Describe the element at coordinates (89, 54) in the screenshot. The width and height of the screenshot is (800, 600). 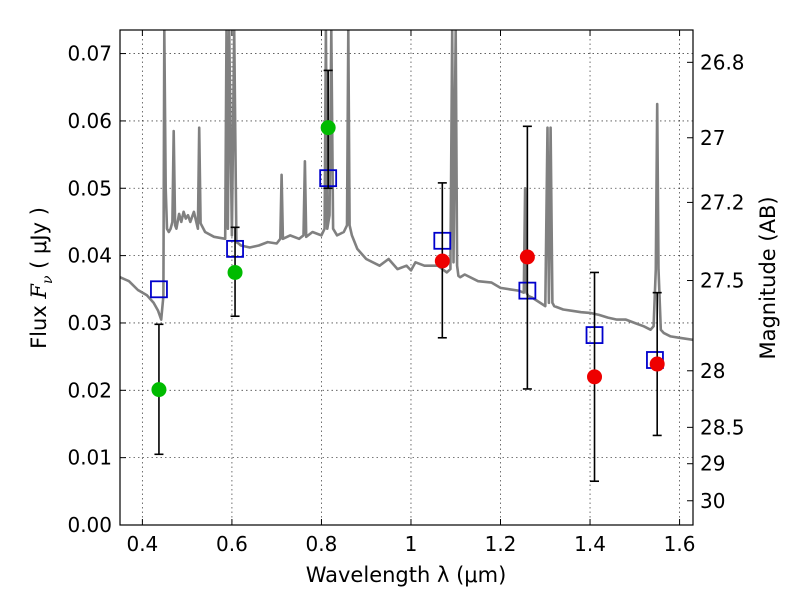
I see `y-tick-label: 0.07` at that location.